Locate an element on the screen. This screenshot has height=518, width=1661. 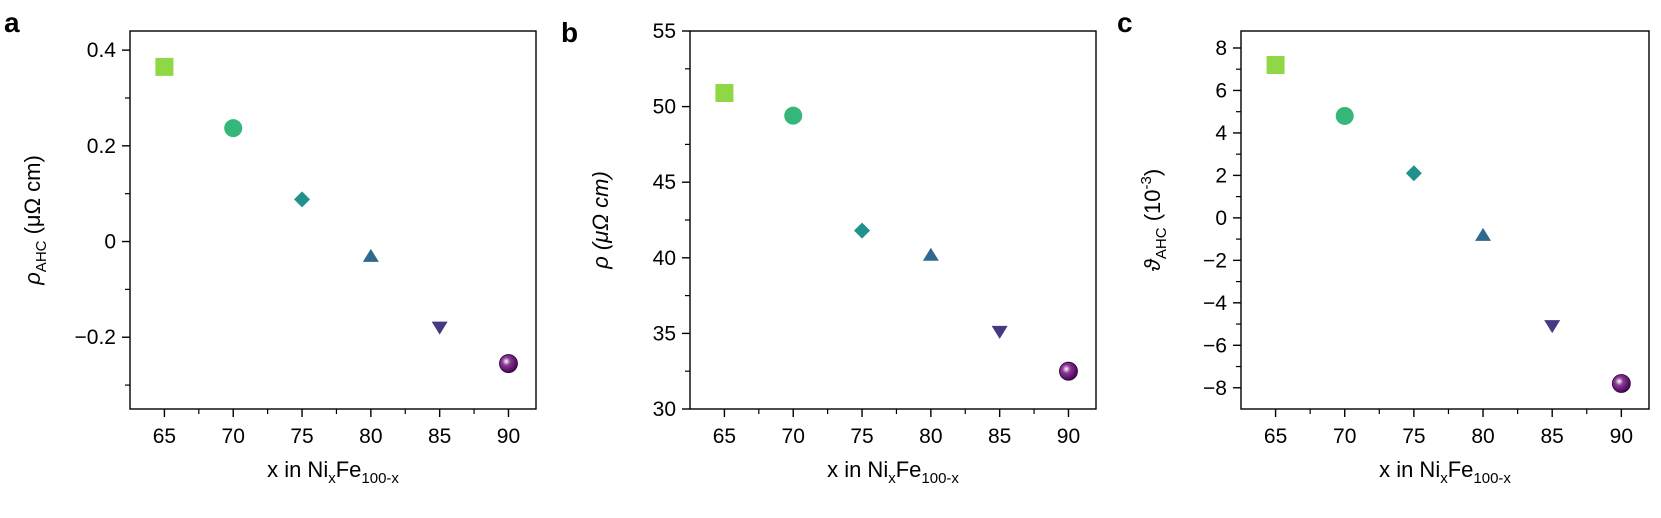
panel-b-y-tick-label: 55 is located at coordinates (664, 31).